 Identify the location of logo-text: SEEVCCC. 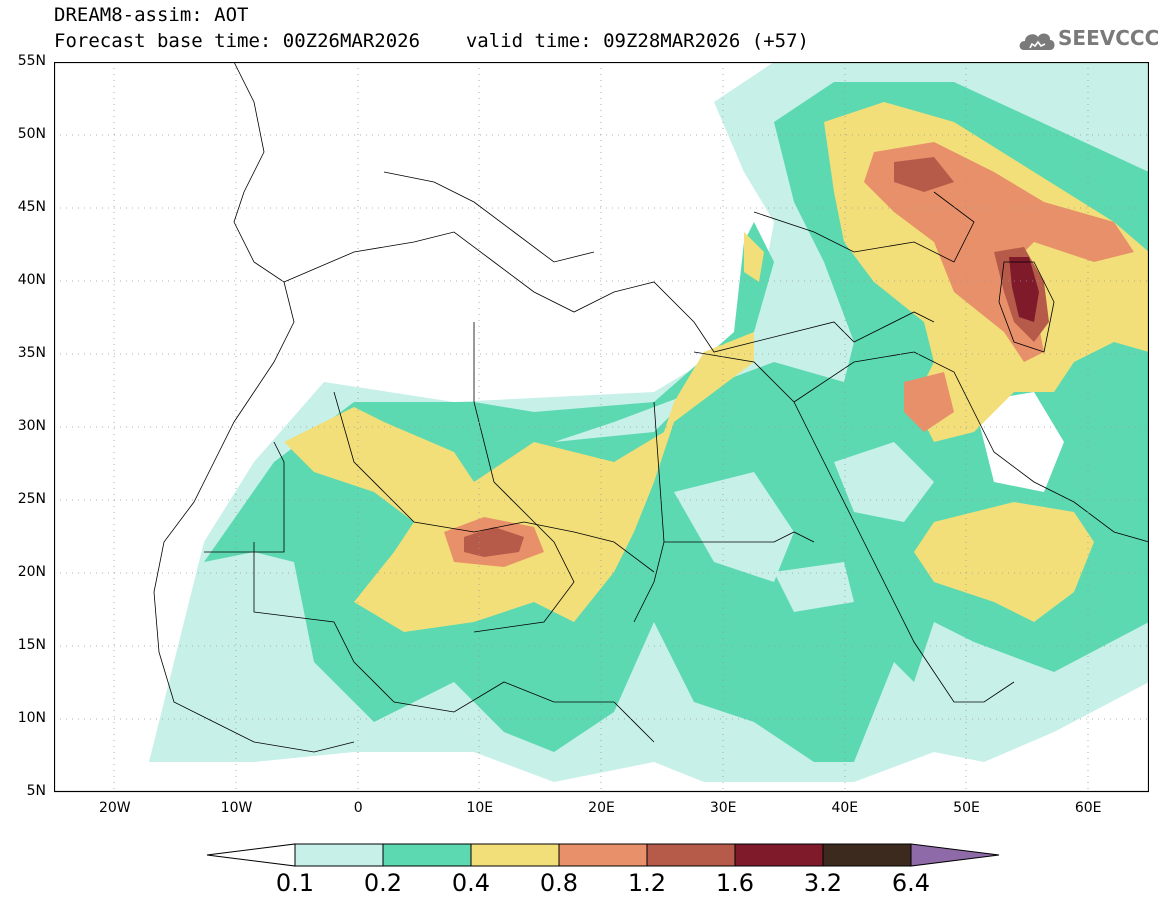
(1109, 38).